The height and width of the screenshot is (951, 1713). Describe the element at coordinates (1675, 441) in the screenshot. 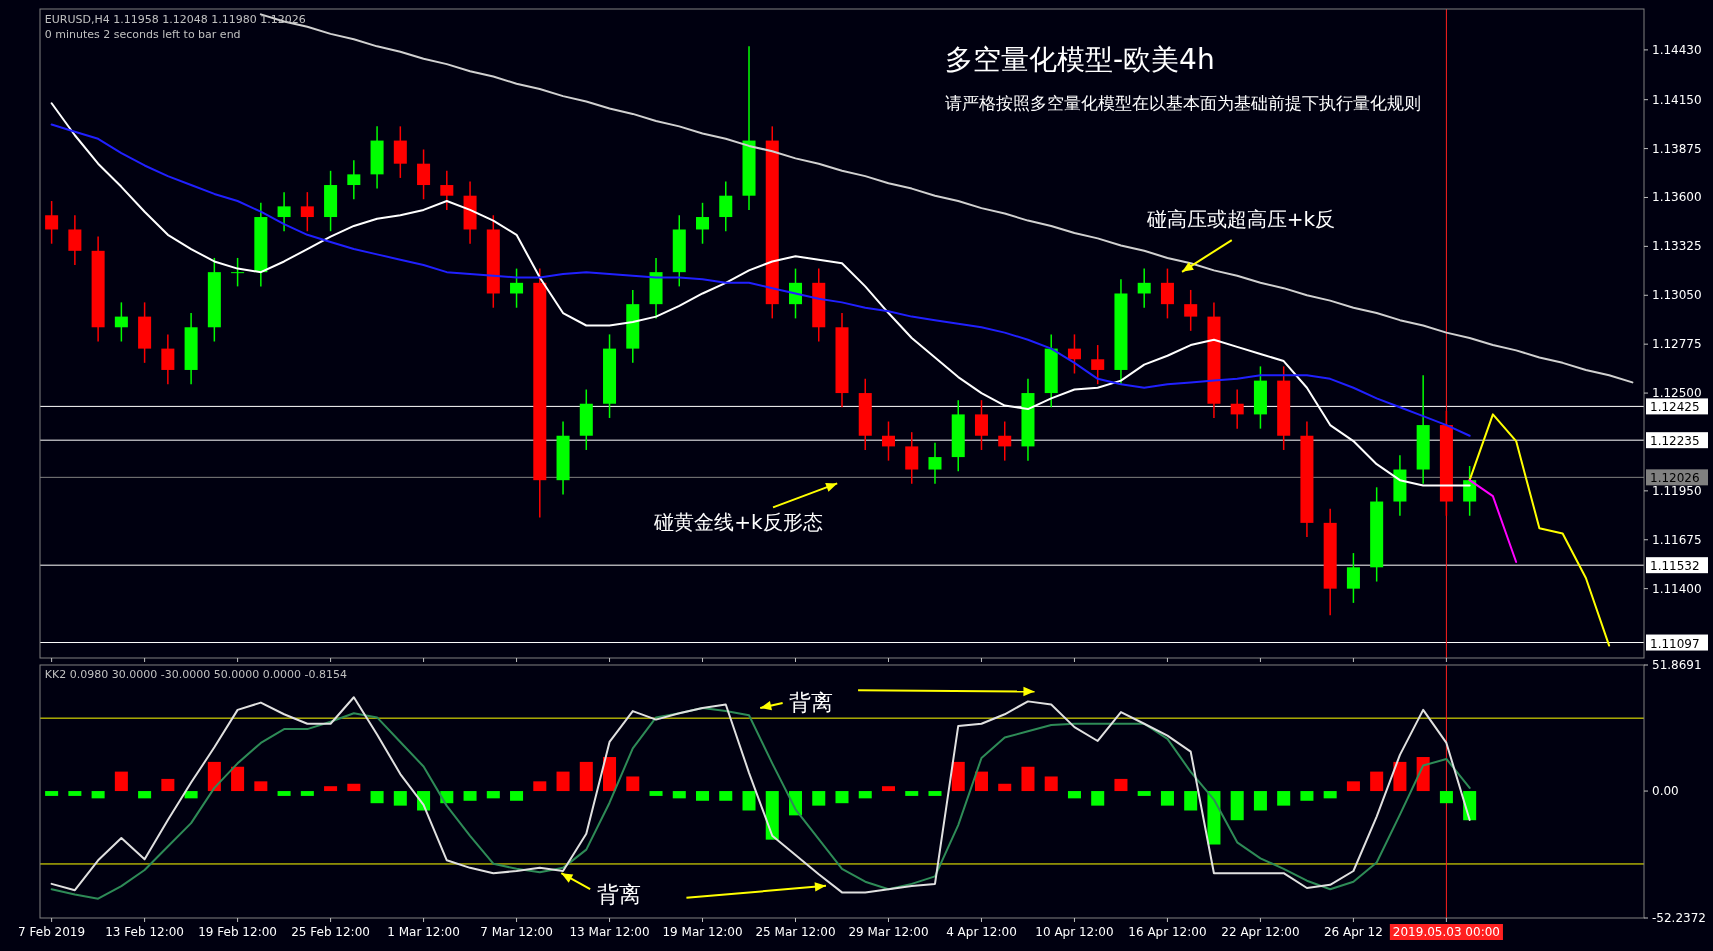

I see `ref-line-label: 1.12235` at that location.